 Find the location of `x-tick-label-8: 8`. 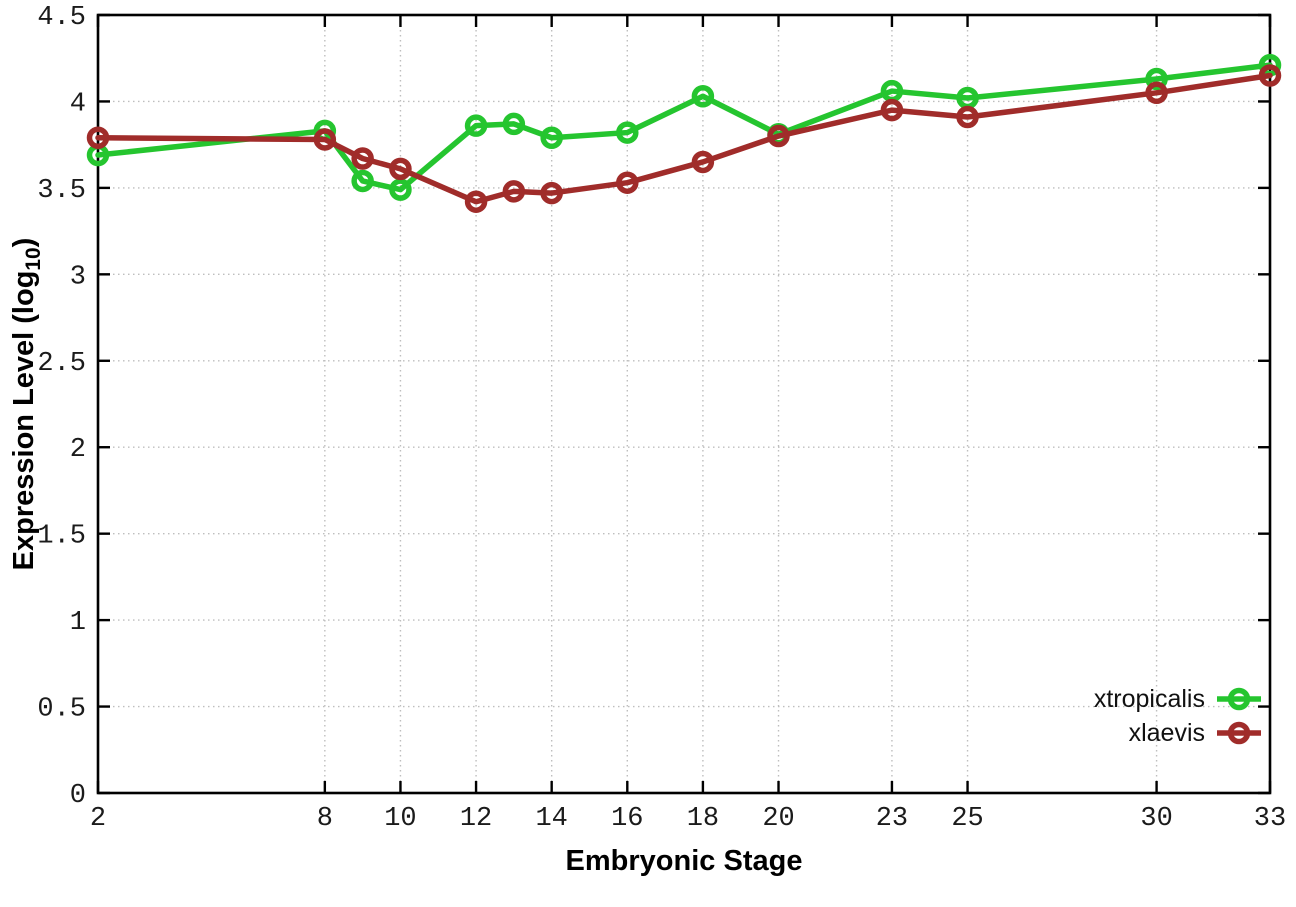

x-tick-label-8: 8 is located at coordinates (325, 819).